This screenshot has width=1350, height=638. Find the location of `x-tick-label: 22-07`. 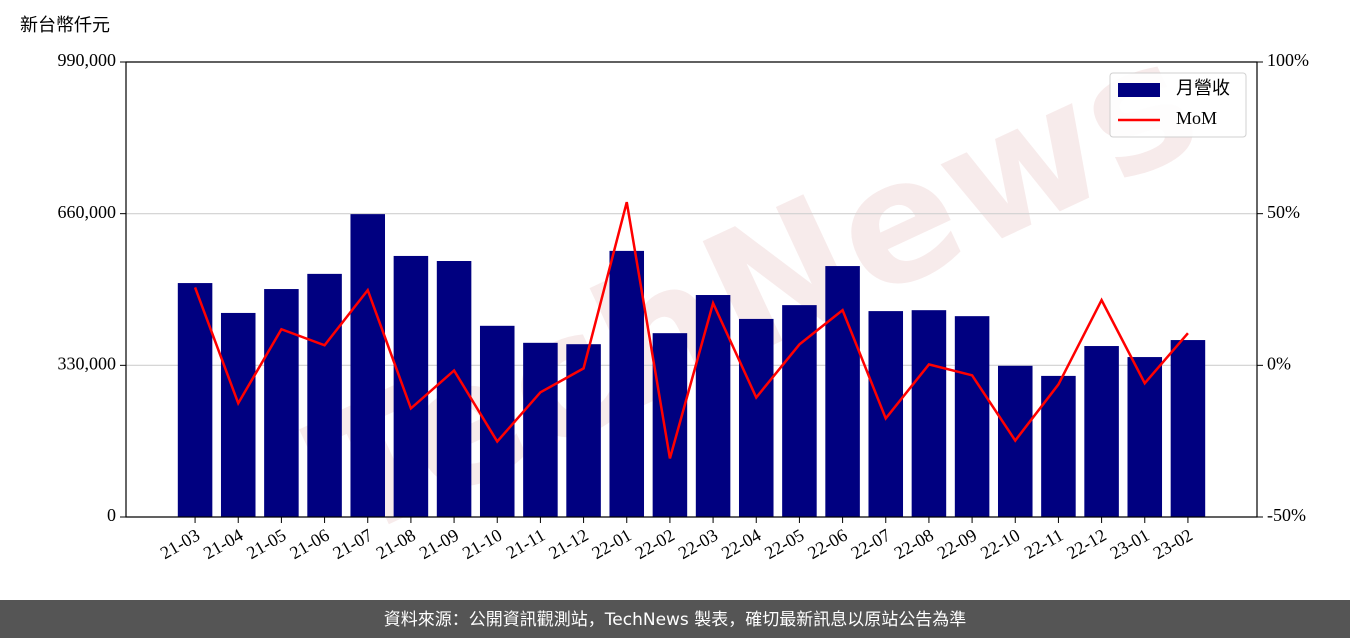

x-tick-label: 22-07 is located at coordinates (870, 544).